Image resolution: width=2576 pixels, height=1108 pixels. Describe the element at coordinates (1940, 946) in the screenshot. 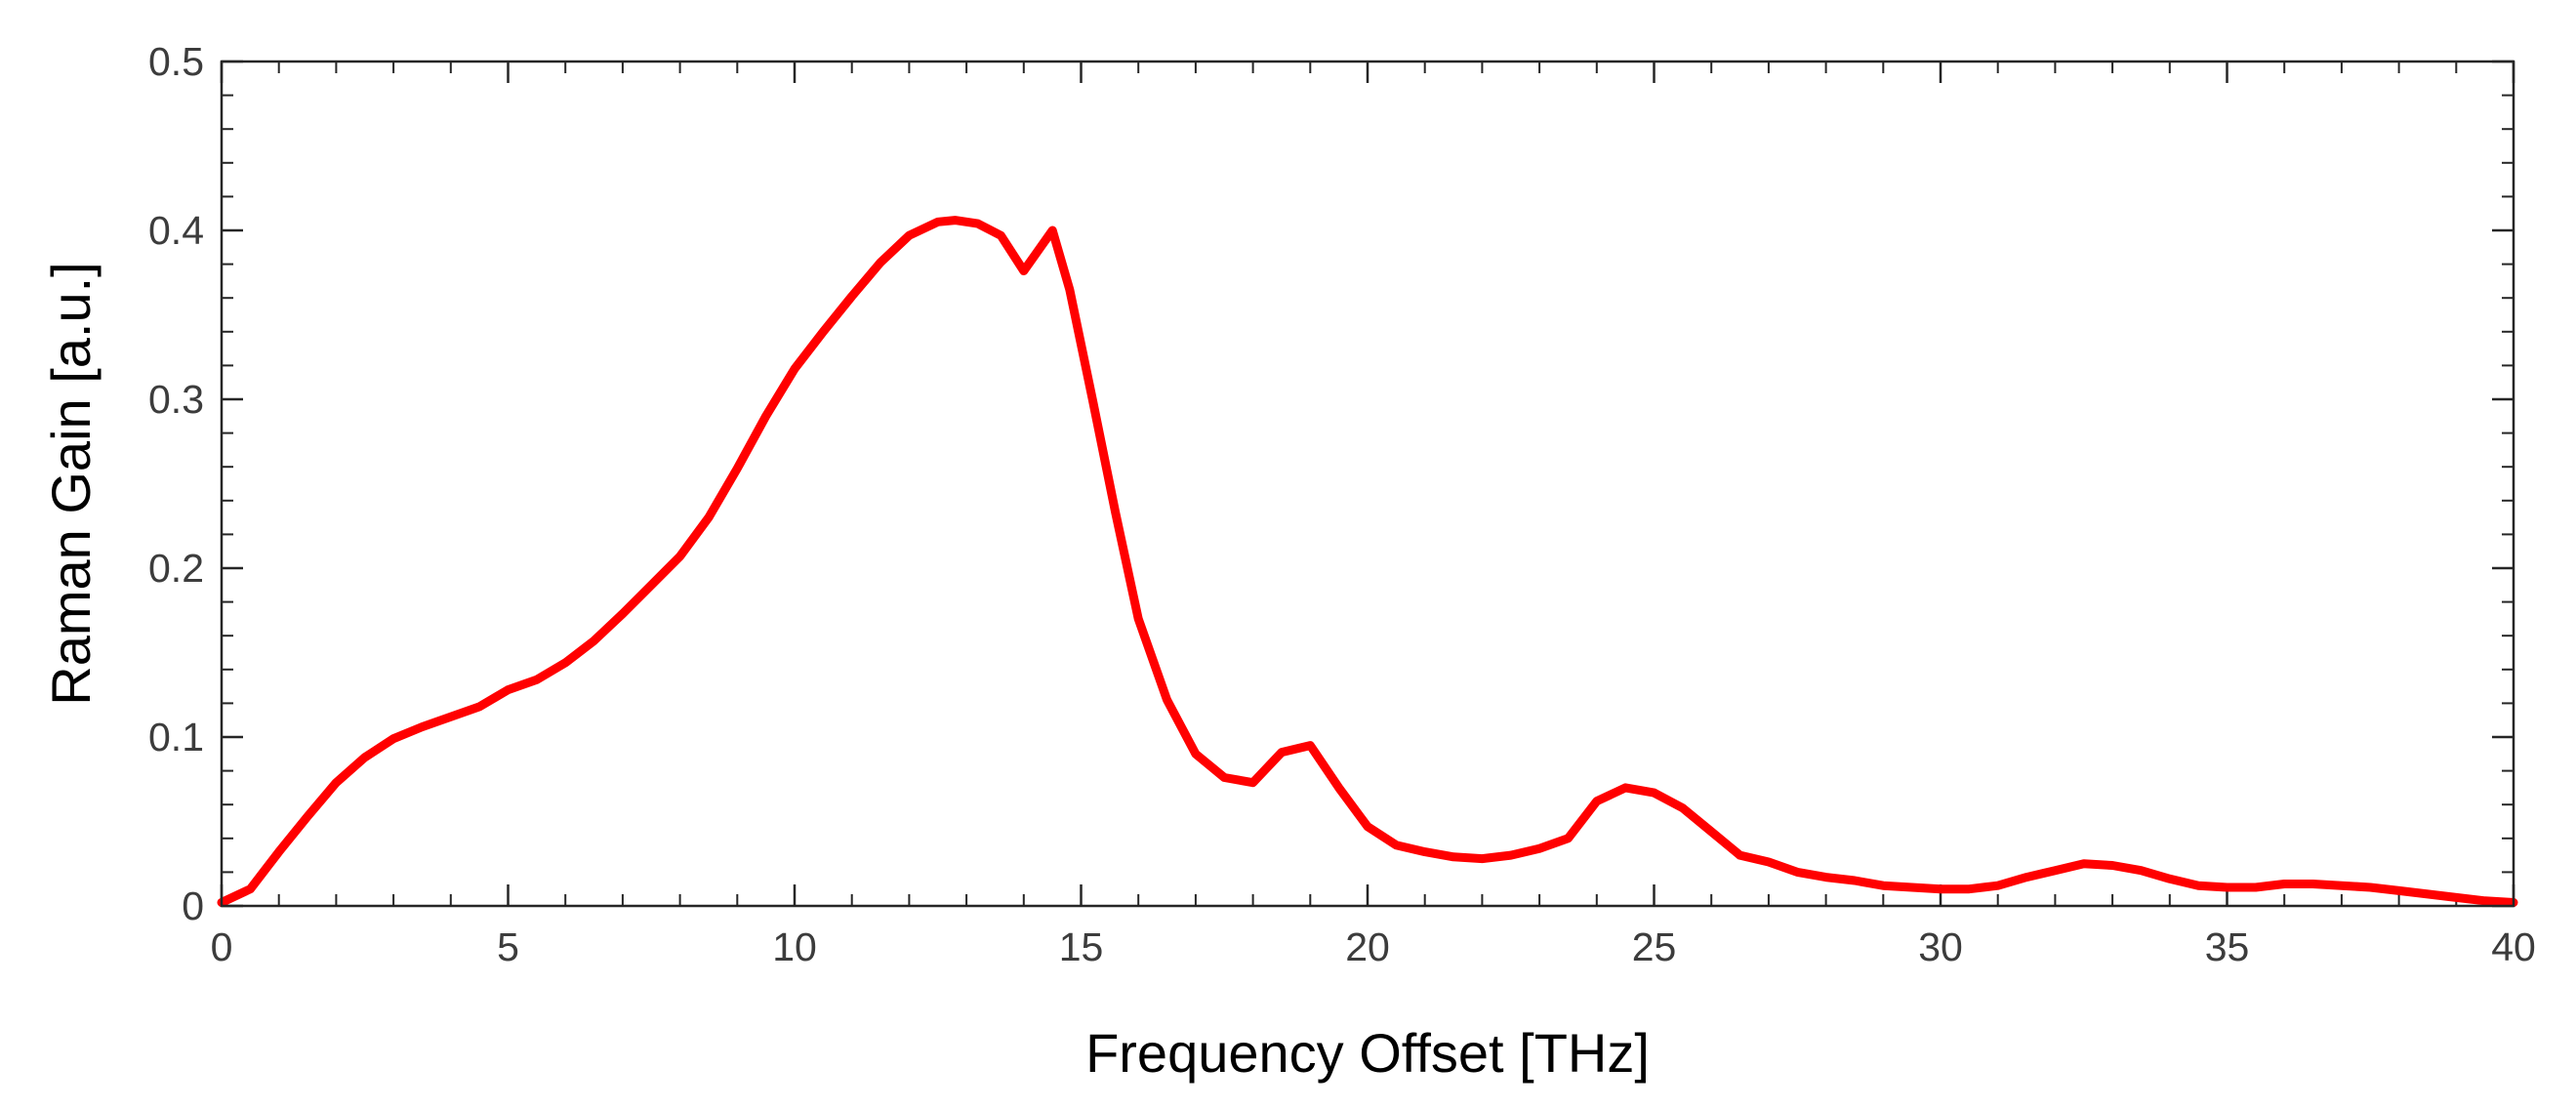

I see `x-tick-label: 30` at that location.